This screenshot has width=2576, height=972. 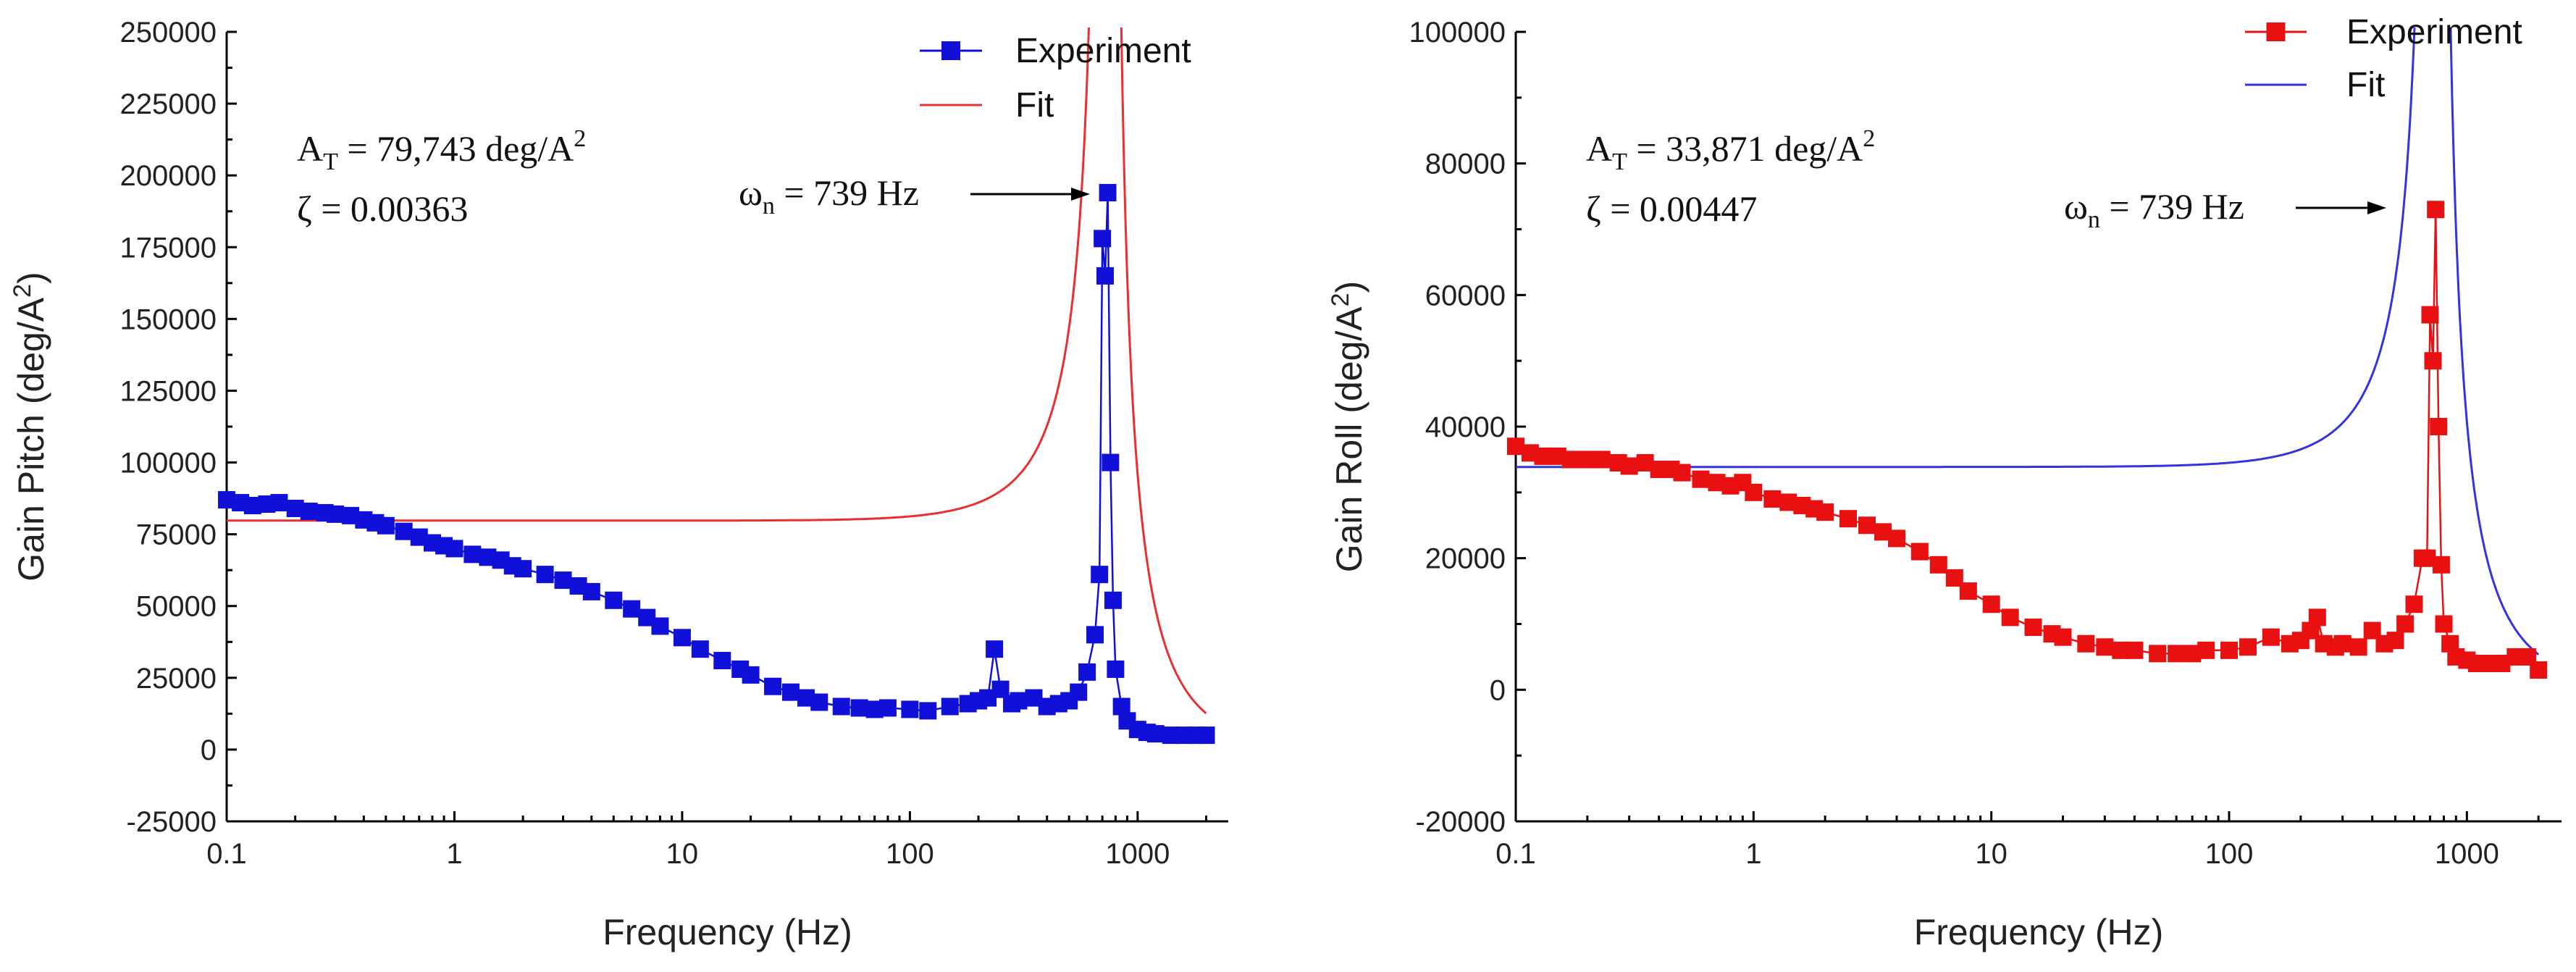 What do you see at coordinates (171, 822) in the screenshot?
I see `y-tick-label: -25000` at bounding box center [171, 822].